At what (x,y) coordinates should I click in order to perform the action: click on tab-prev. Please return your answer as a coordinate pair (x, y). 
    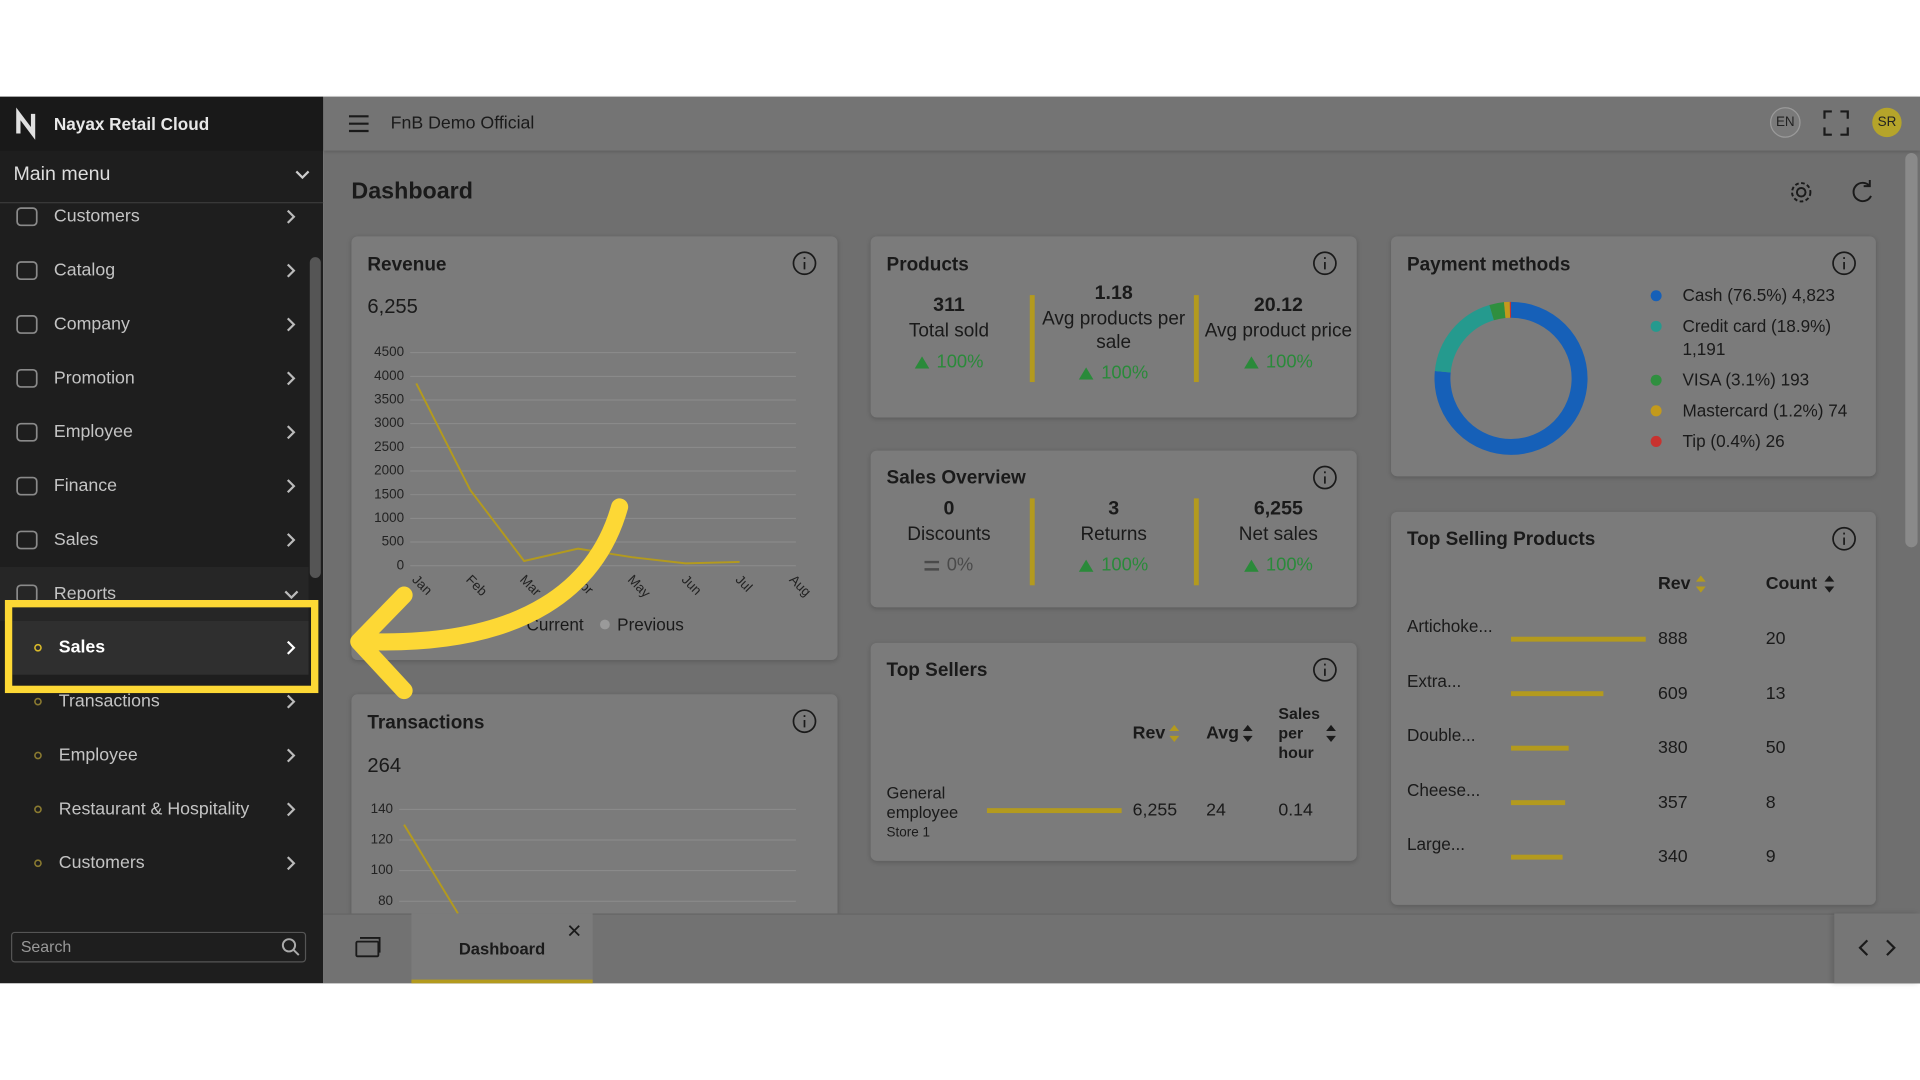
    Looking at the image, I should click on (1863, 947).